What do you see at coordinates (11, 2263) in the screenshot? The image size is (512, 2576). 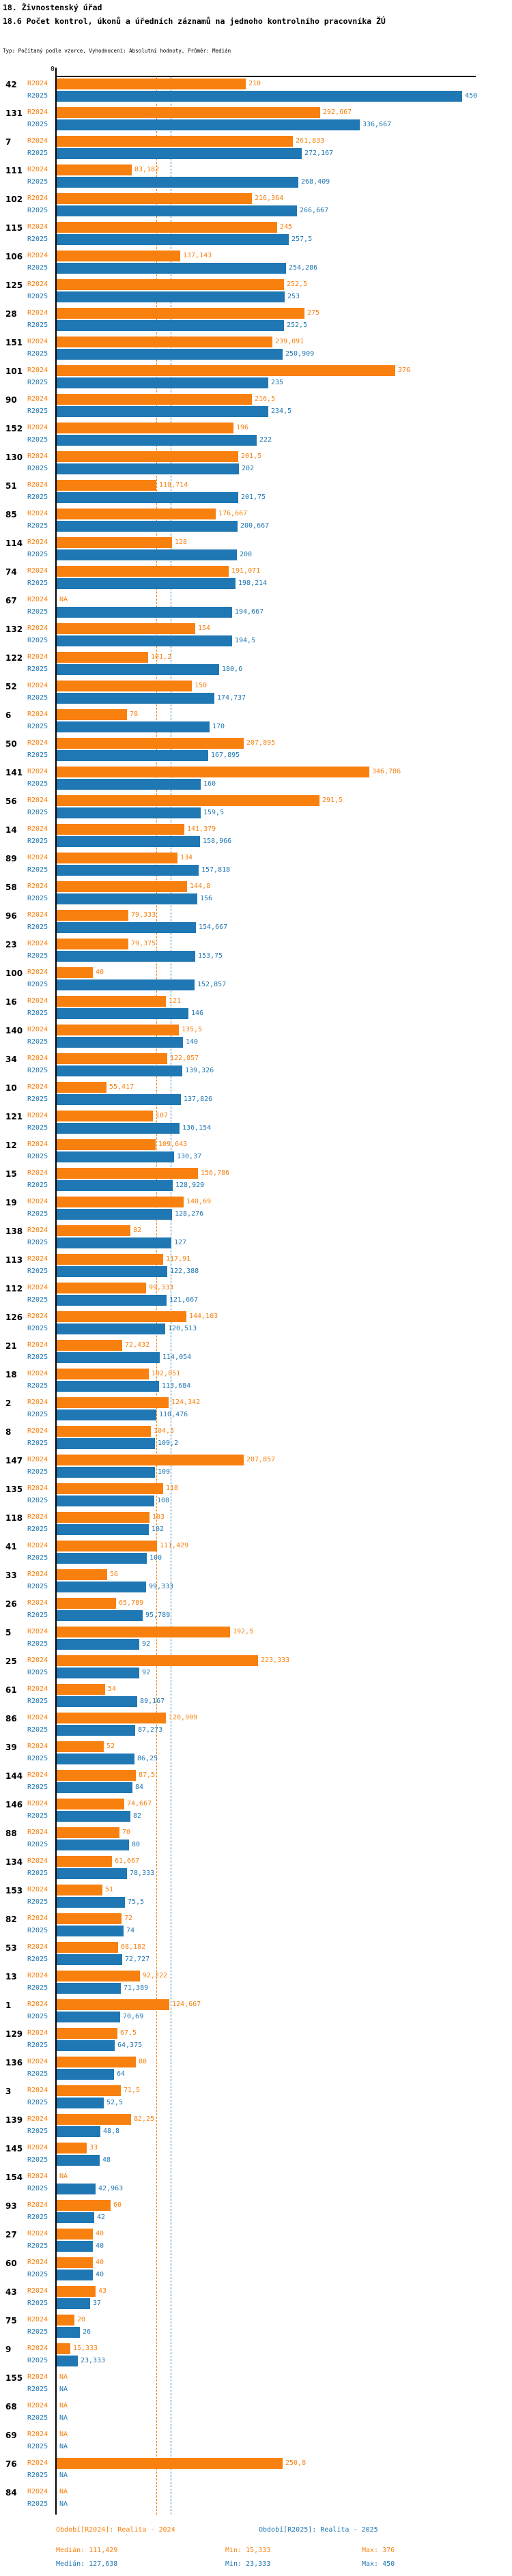 I see `group-label: 60` at bounding box center [11, 2263].